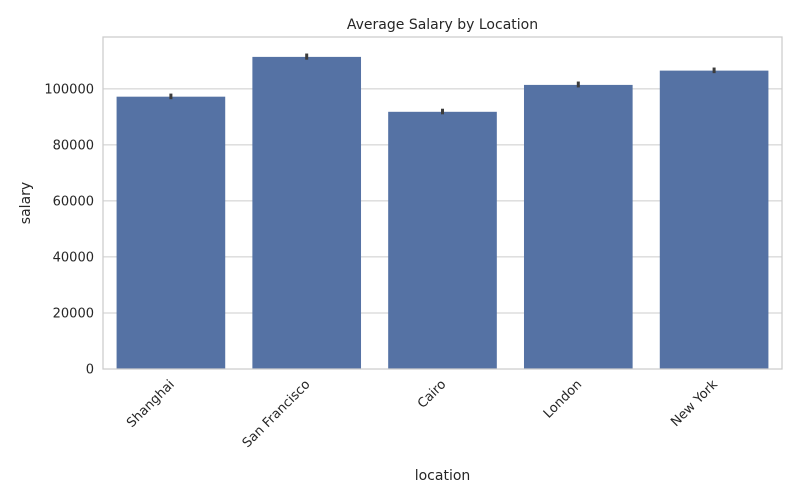  What do you see at coordinates (422, 414) in the screenshot?
I see `x-tick-labels: Shanghai San Francisco Cairo London New York` at bounding box center [422, 414].